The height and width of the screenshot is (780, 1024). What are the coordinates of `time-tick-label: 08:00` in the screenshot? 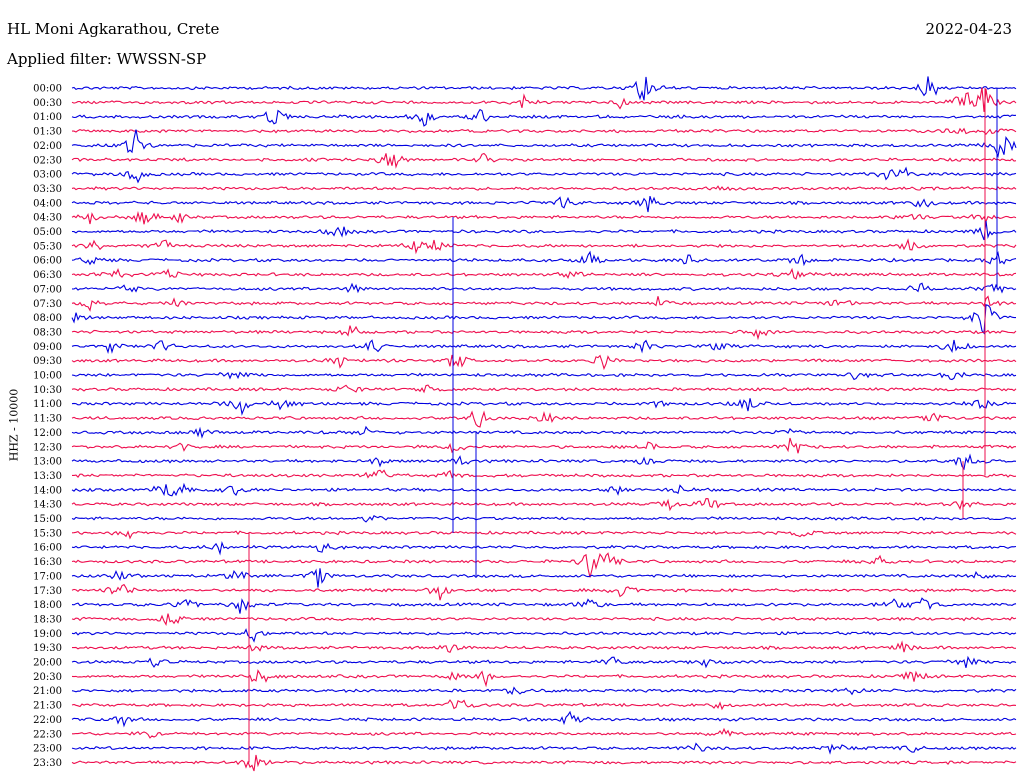 It's located at (47, 318).